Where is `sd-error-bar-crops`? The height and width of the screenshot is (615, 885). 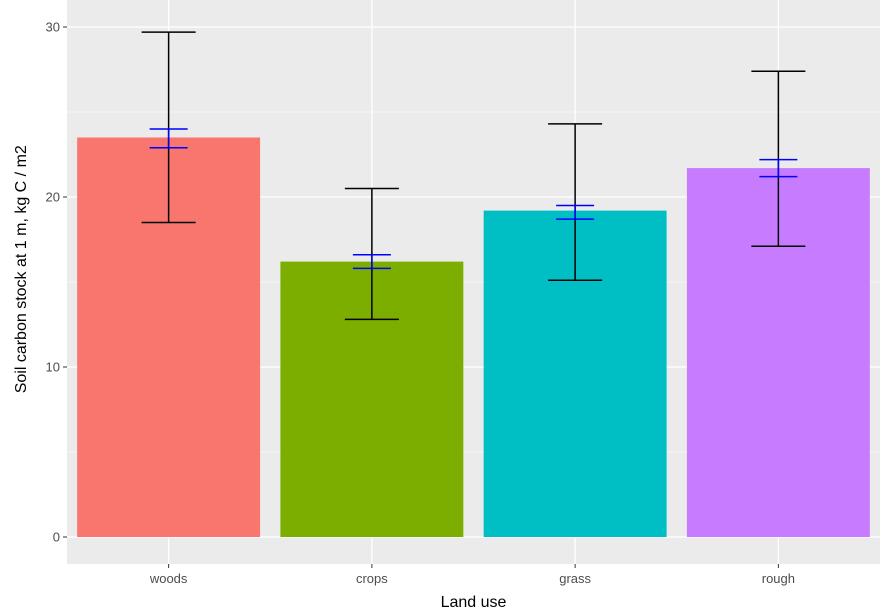 sd-error-bar-crops is located at coordinates (371, 254).